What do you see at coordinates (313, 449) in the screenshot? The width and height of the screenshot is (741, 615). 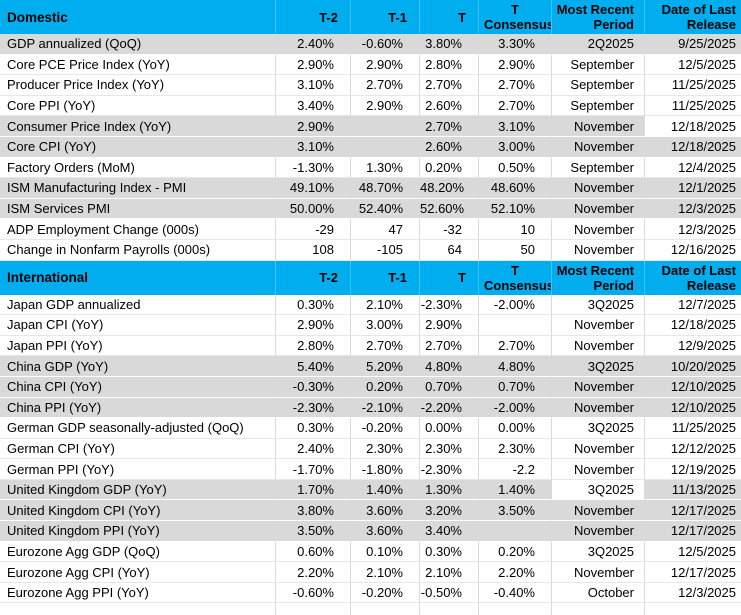 I see `cell-t2: 2.40%` at bounding box center [313, 449].